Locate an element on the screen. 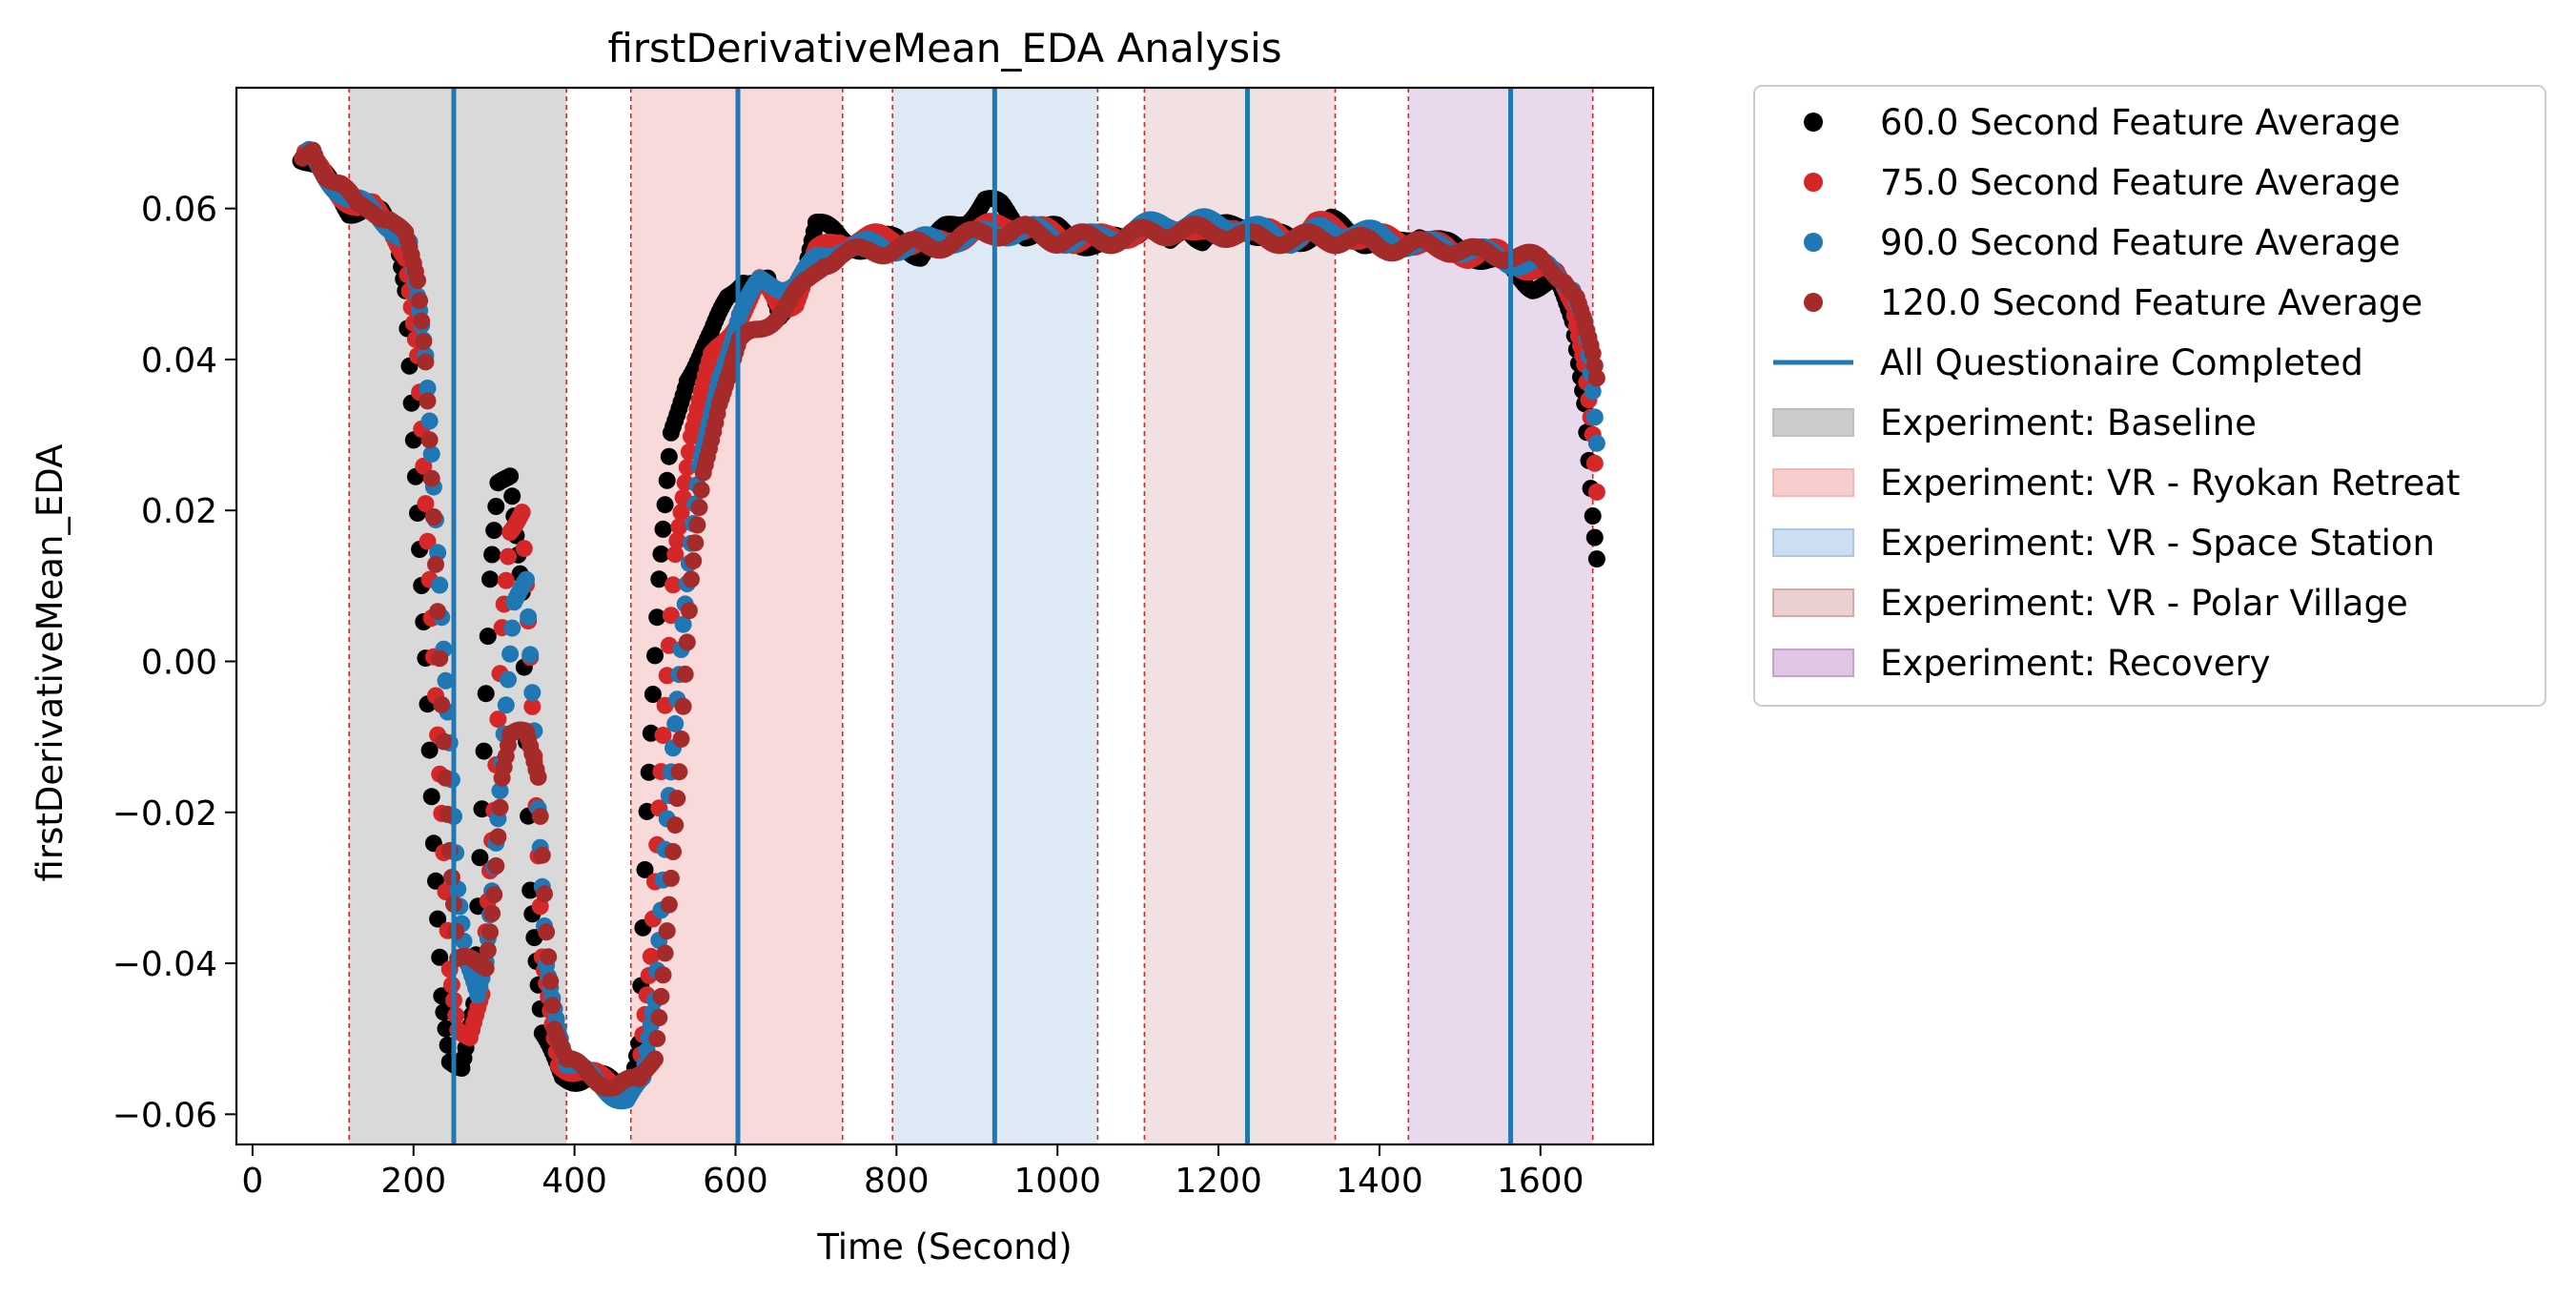 The image size is (2576, 1298). x-tick-label: 800 is located at coordinates (897, 1181).